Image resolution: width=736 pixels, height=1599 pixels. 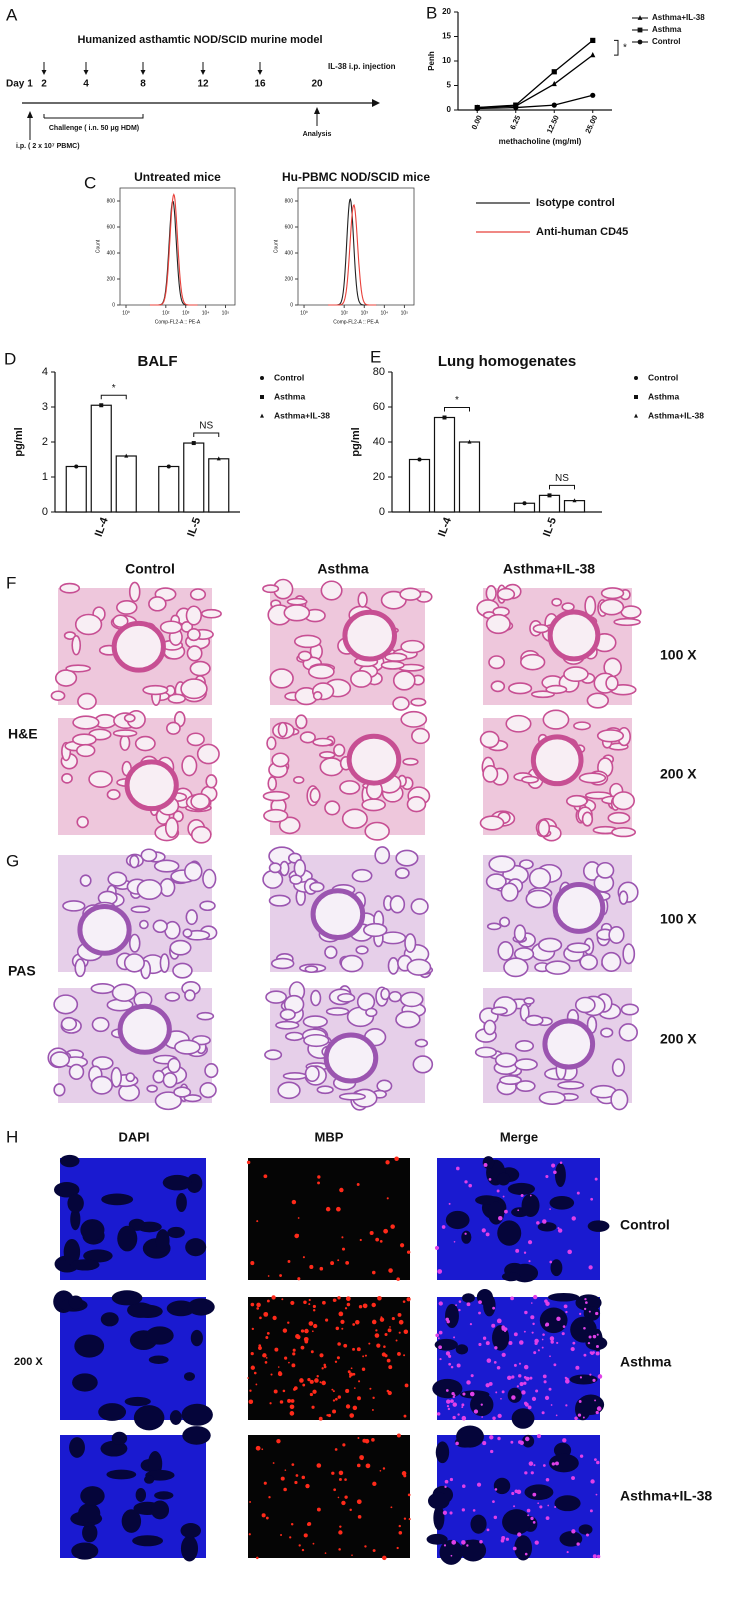 I want to click on analysis-arrowhead, so click(x=317, y=110).